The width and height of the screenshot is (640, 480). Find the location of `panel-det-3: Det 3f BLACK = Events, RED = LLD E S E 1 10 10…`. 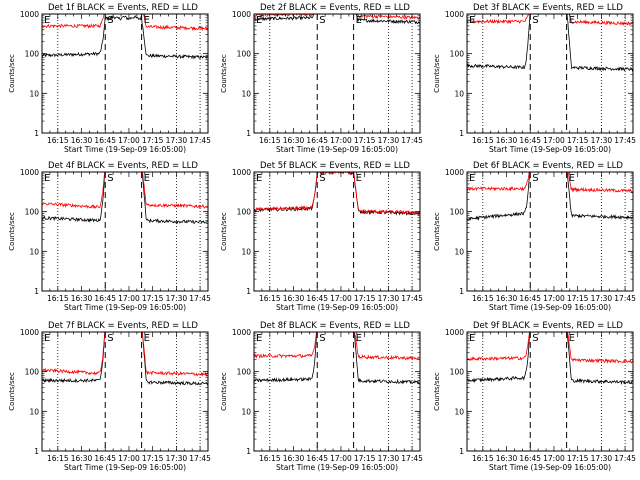

panel-det-3: Det 3f BLACK = Events, RED = LLD E S E 1 10 10… is located at coordinates (534, 78).